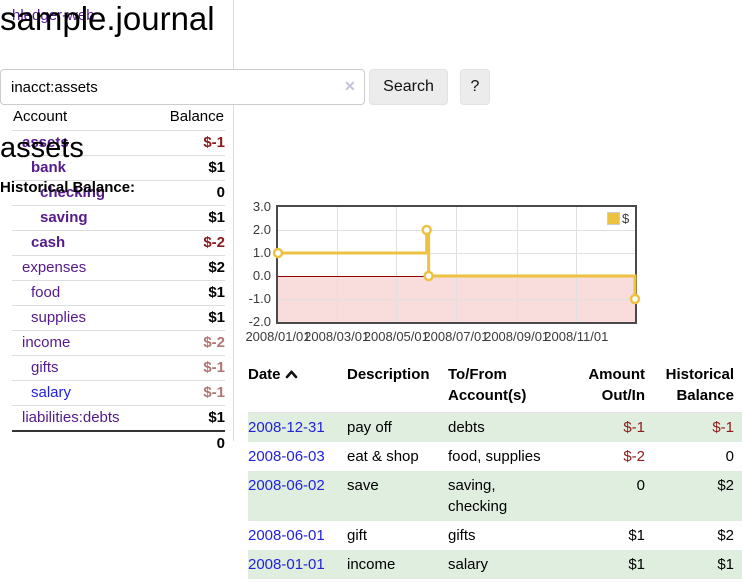 Image resolution: width=742 pixels, height=582 pixels. Describe the element at coordinates (118, 318) in the screenshot. I see `account-row-supplies: supplies $1` at that location.